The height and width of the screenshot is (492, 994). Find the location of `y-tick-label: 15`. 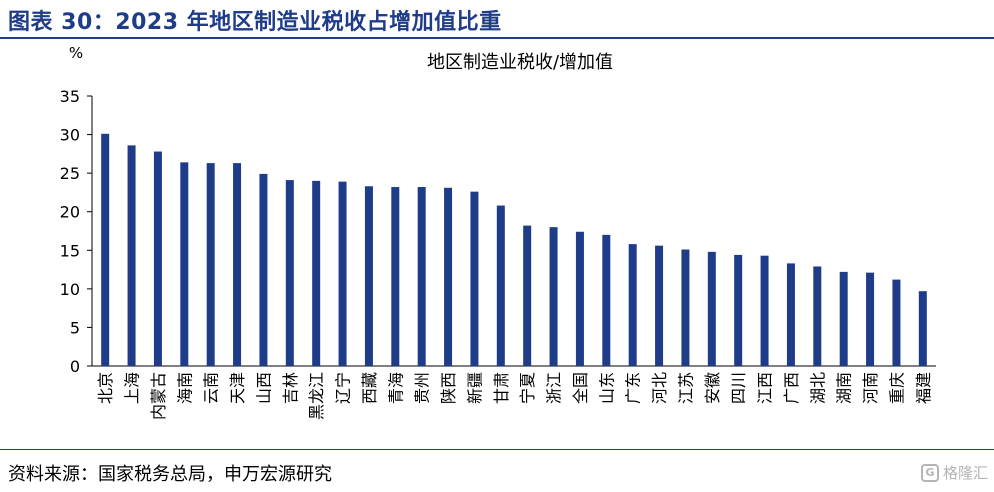

y-tick-label: 15 is located at coordinates (70, 250).